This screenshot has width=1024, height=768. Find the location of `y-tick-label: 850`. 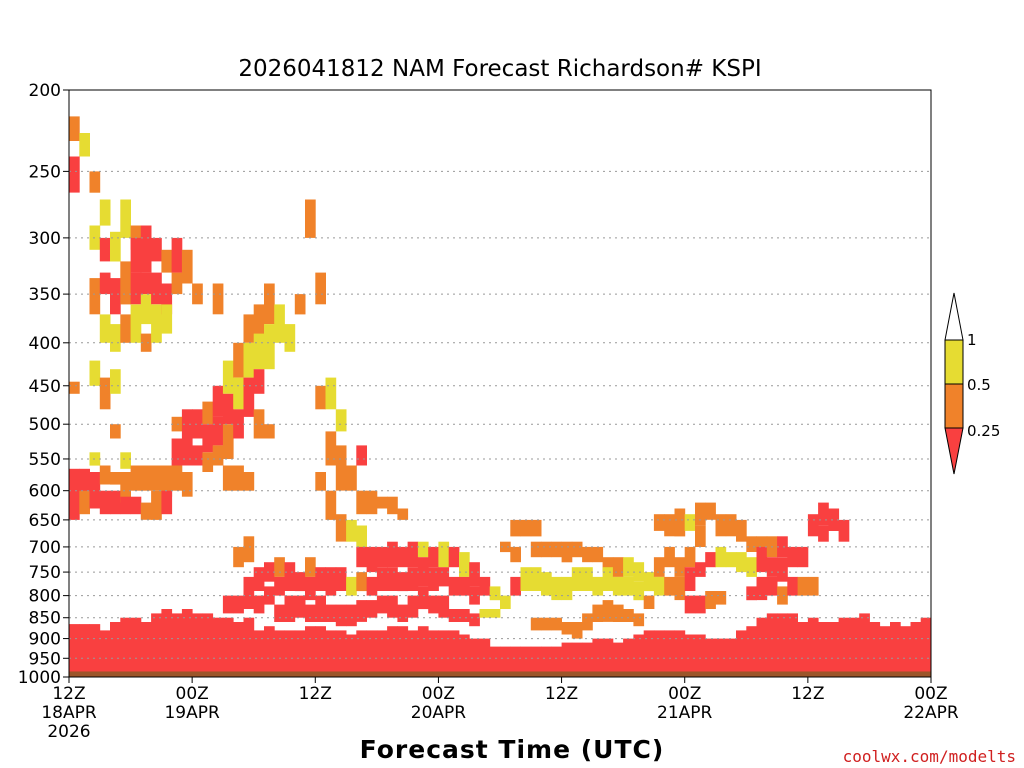

y-tick-label: 850 is located at coordinates (45, 619).